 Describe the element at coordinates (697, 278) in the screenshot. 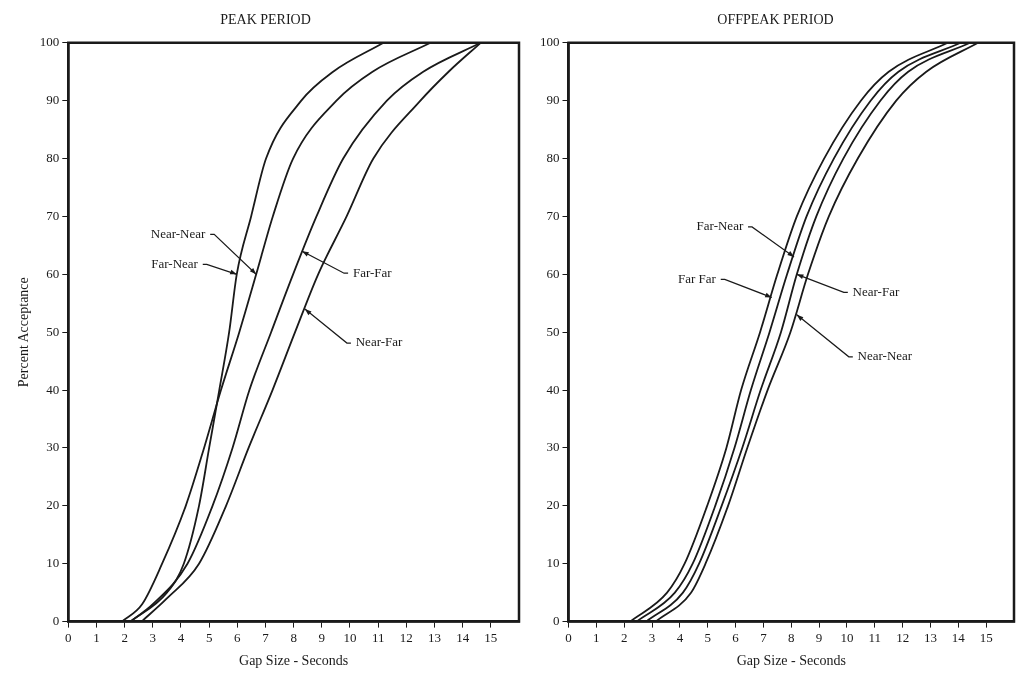

I see `annotation: Far Far` at that location.